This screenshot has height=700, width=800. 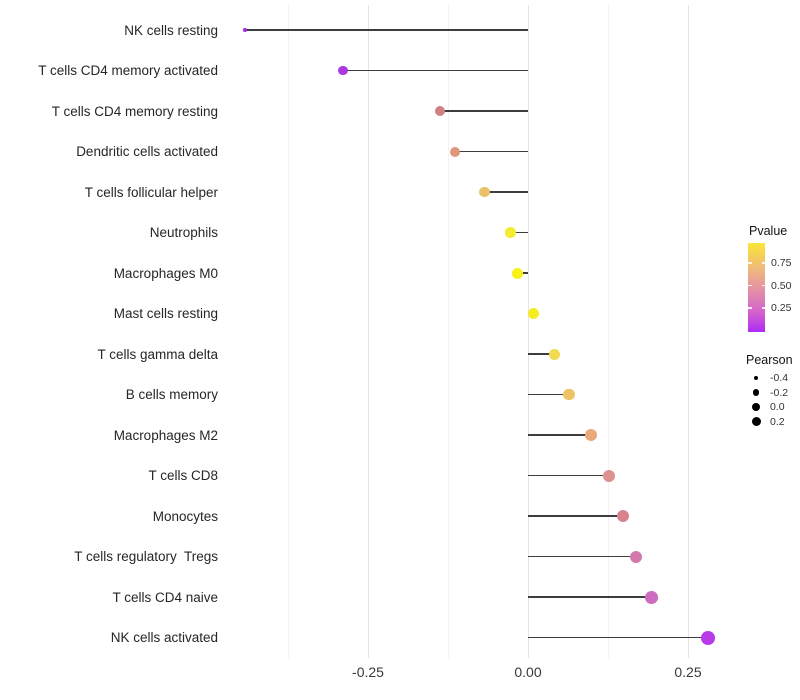 What do you see at coordinates (769, 360) in the screenshot?
I see `pearson-legend-title: Pearson` at bounding box center [769, 360].